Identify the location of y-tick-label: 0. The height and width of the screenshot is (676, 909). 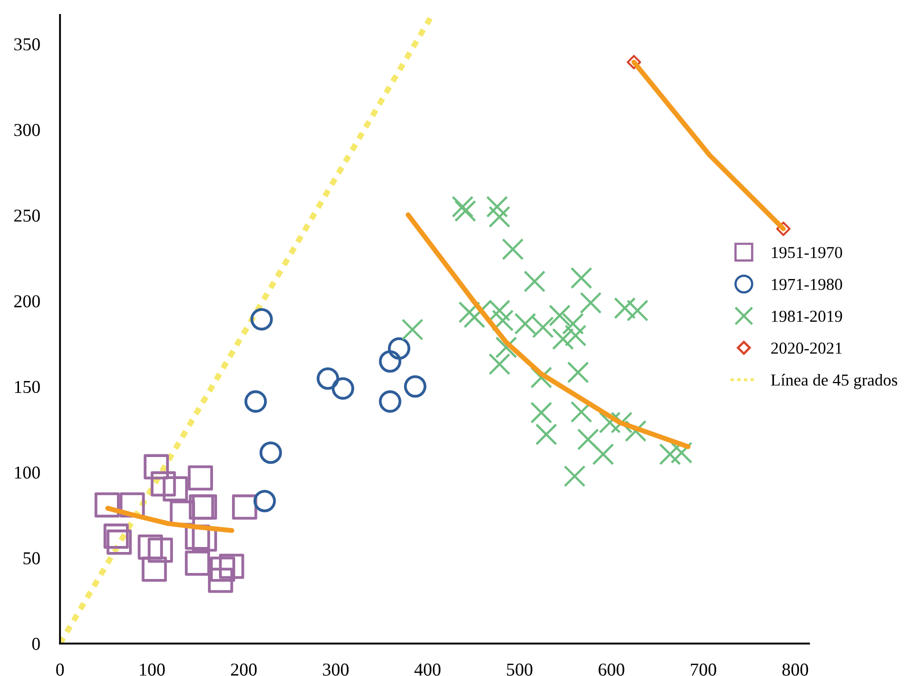
(36, 644).